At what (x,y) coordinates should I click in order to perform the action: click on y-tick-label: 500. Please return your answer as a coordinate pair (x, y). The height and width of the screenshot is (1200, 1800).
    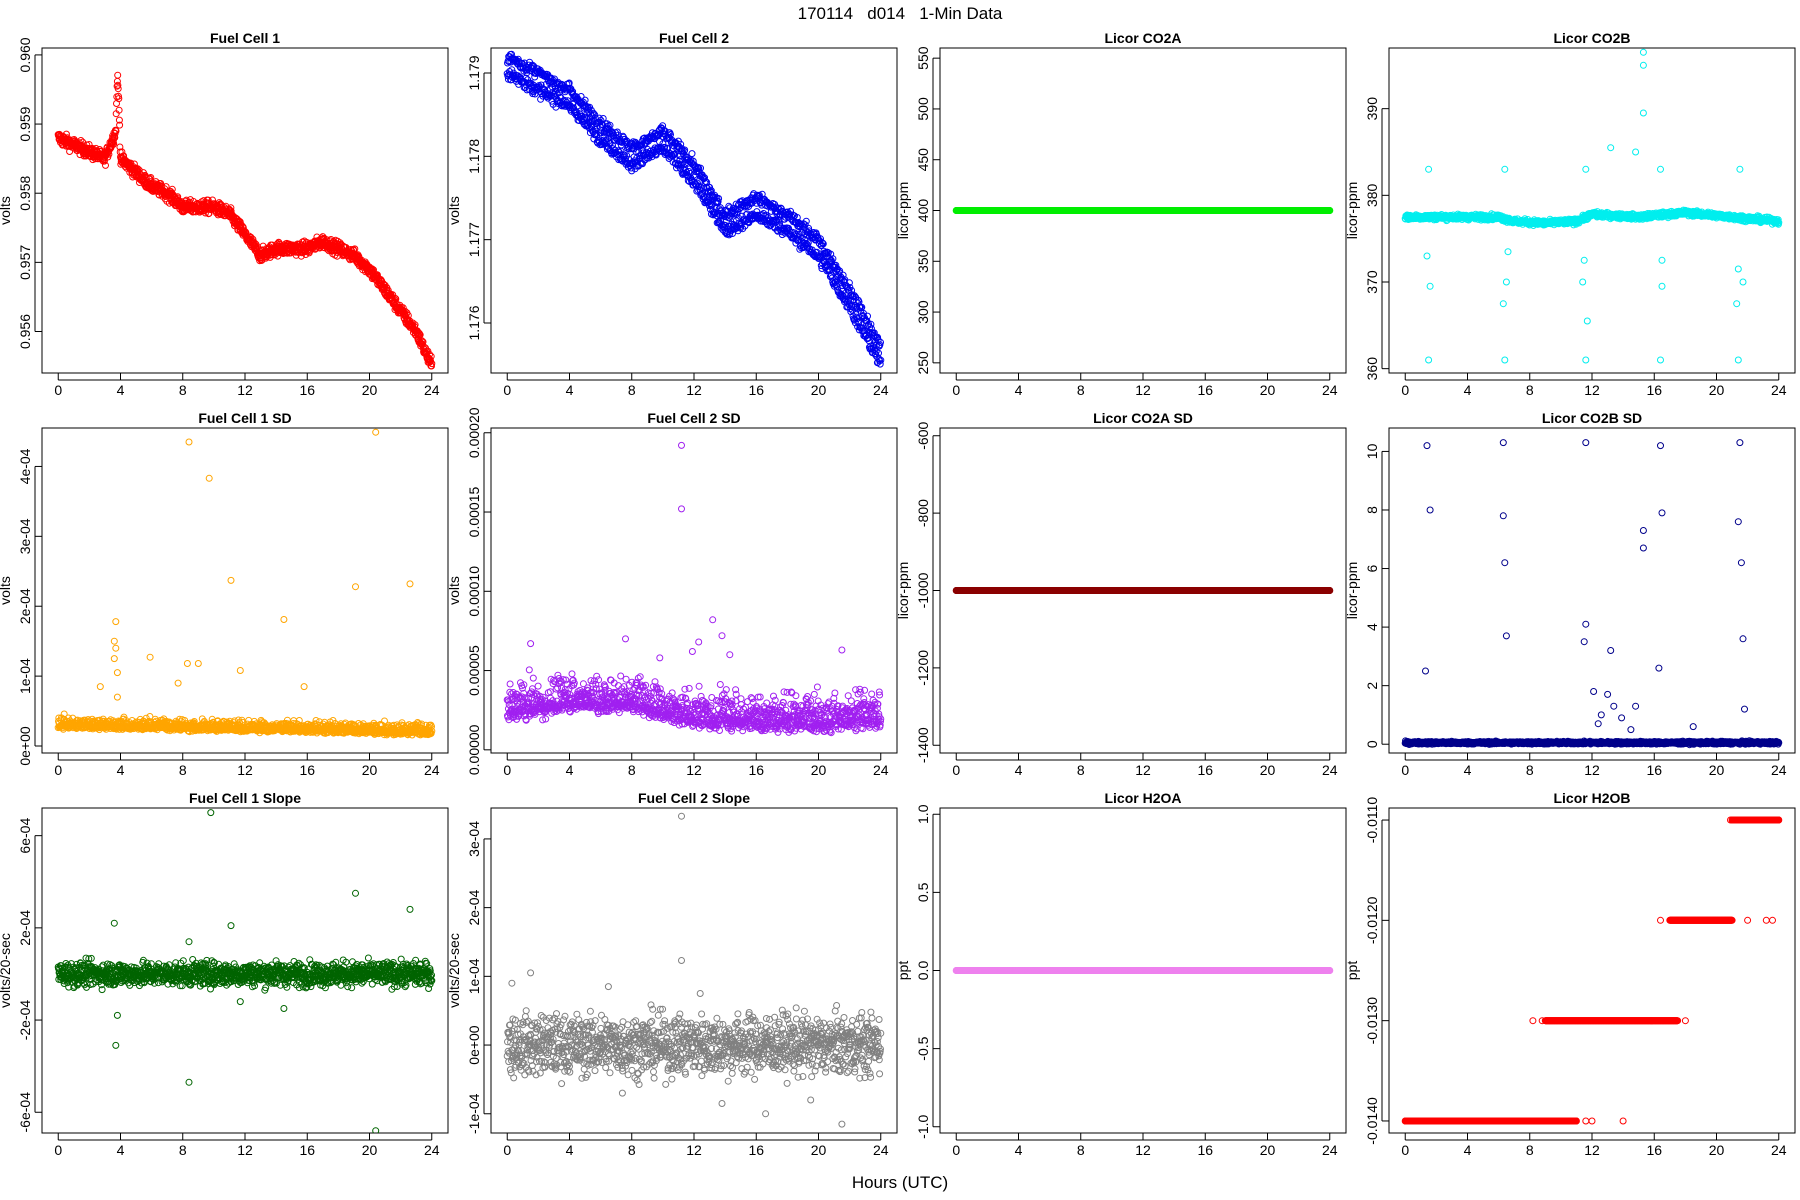
    Looking at the image, I should click on (923, 109).